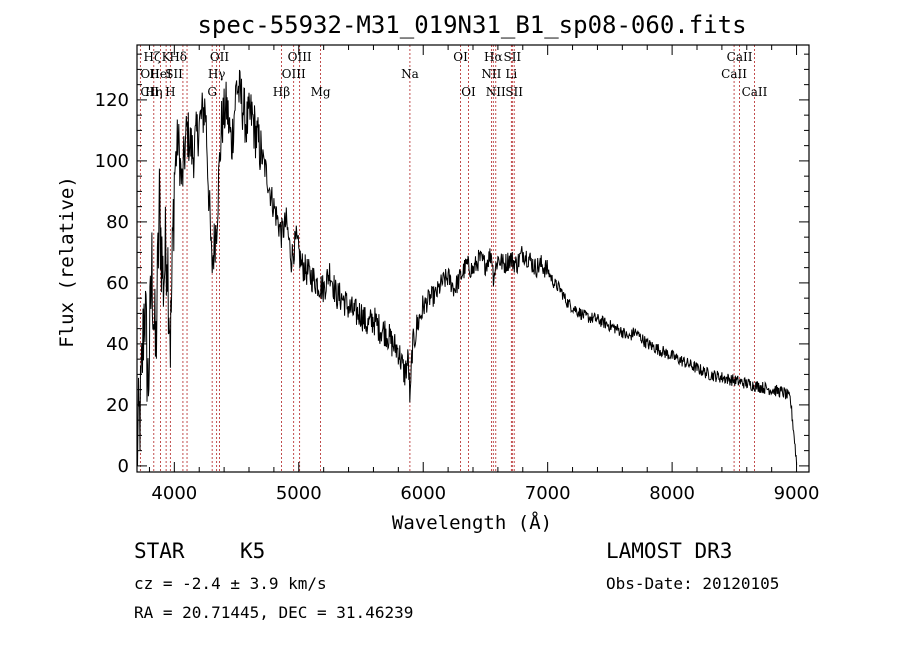 This screenshot has width=900, height=654. What do you see at coordinates (152, 57) in the screenshot?
I see `spectral-line-label: Hζ` at bounding box center [152, 57].